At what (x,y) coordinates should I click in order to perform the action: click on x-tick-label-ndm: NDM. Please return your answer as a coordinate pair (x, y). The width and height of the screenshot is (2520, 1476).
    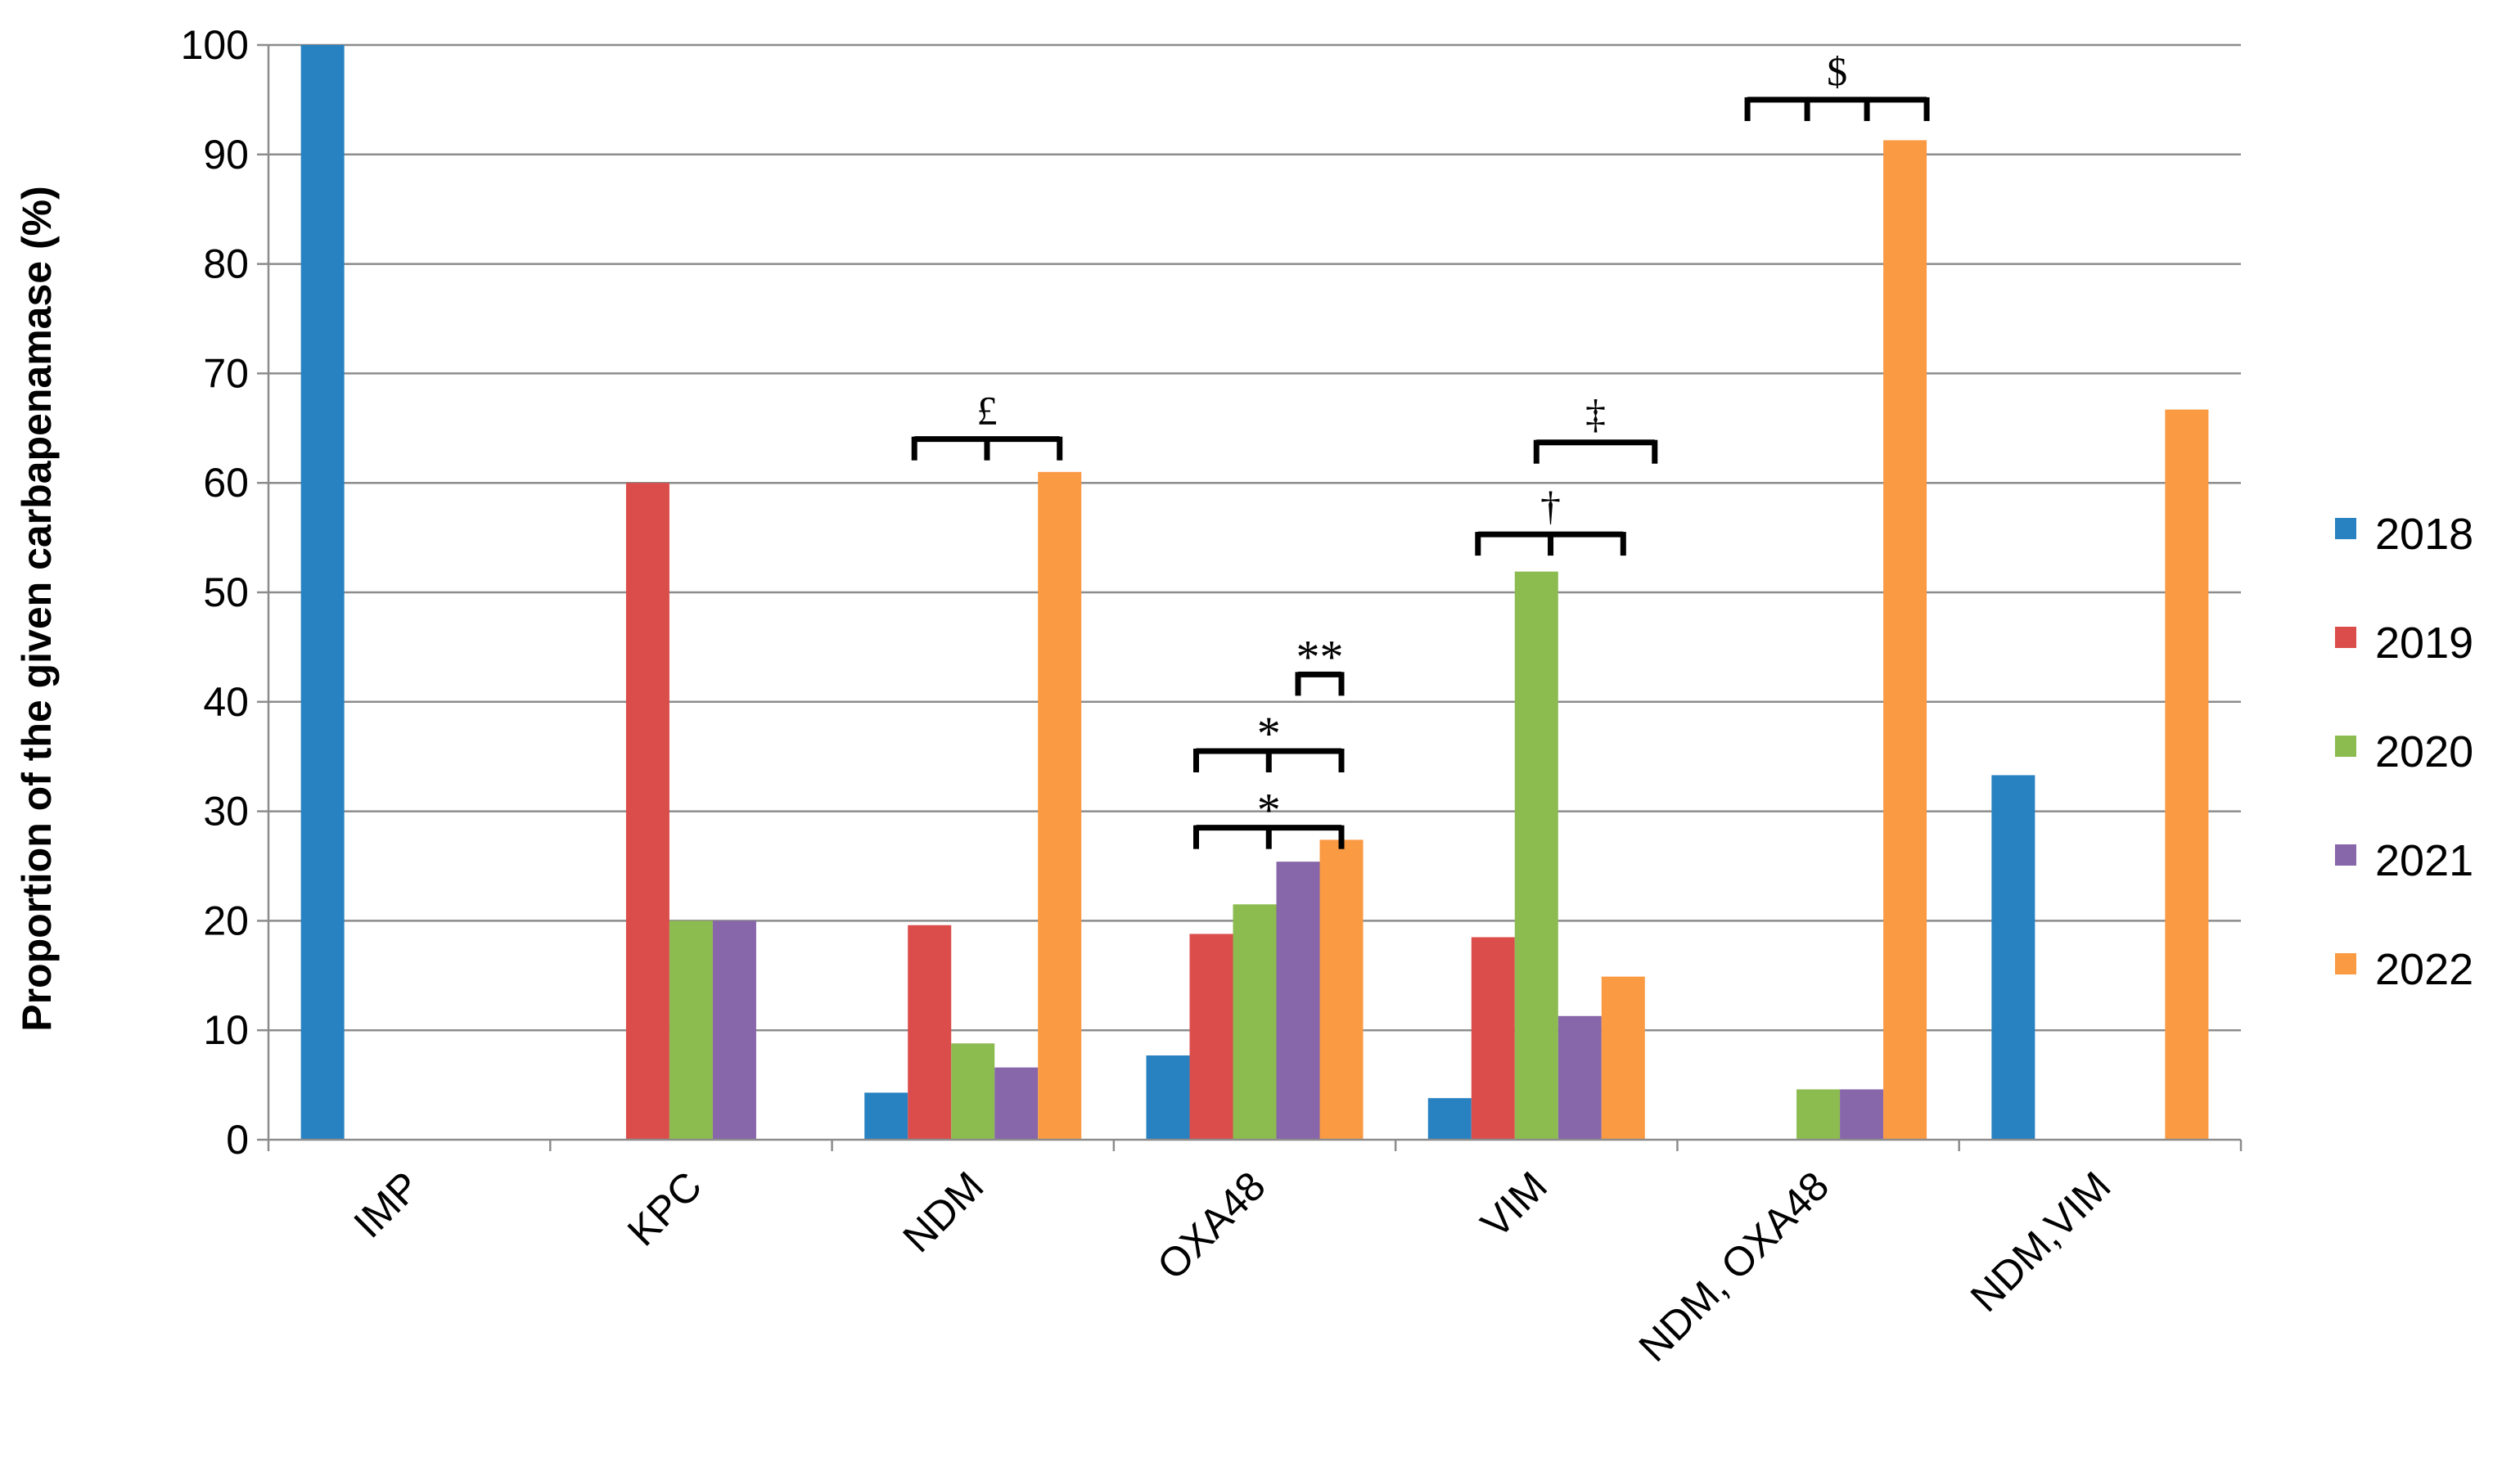
    Looking at the image, I should click on (943, 1212).